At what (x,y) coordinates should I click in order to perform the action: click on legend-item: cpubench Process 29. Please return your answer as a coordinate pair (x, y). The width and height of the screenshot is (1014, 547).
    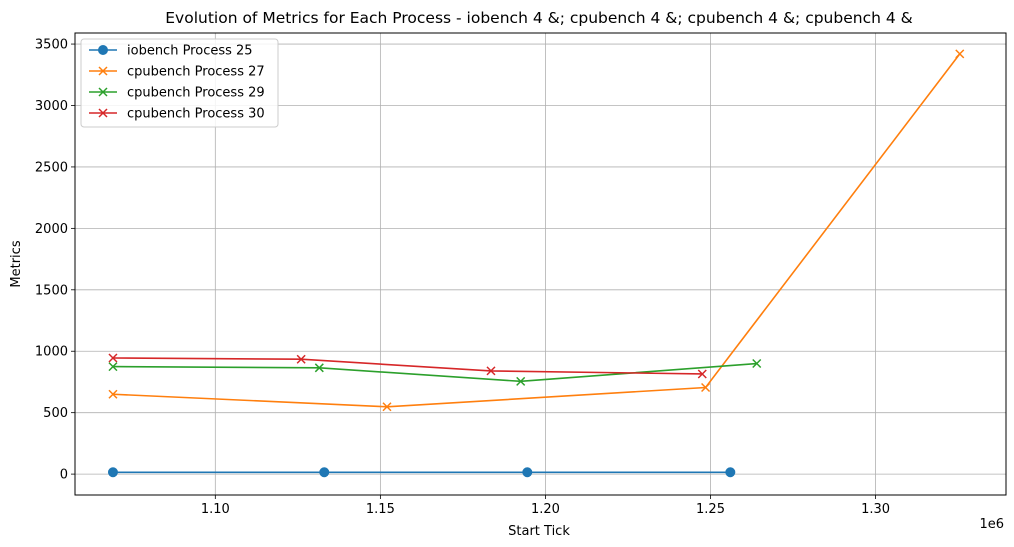
    Looking at the image, I should click on (177, 93).